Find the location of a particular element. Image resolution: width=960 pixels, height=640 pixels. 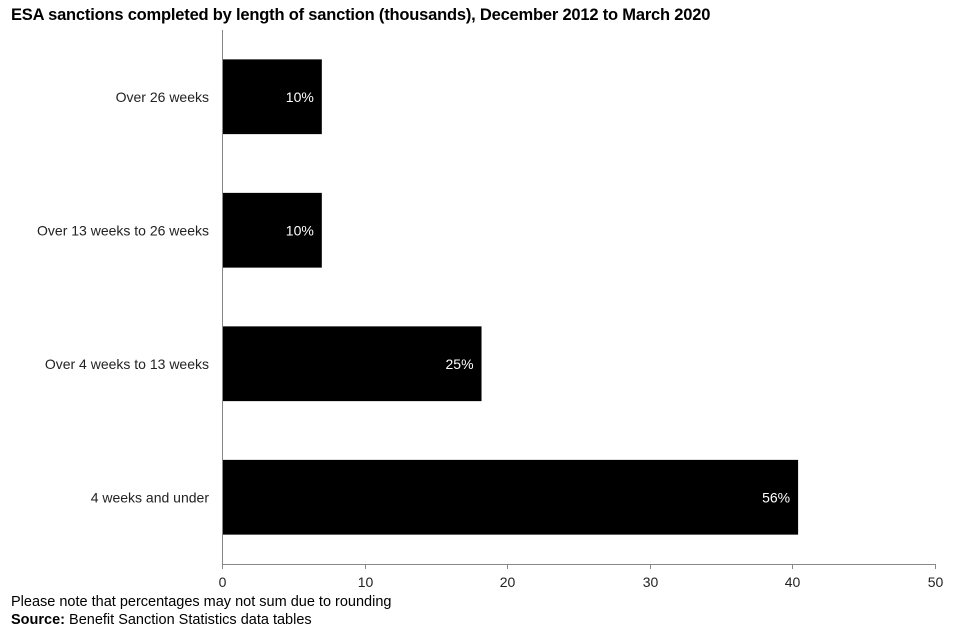

x-tick-label: 40 is located at coordinates (793, 582).